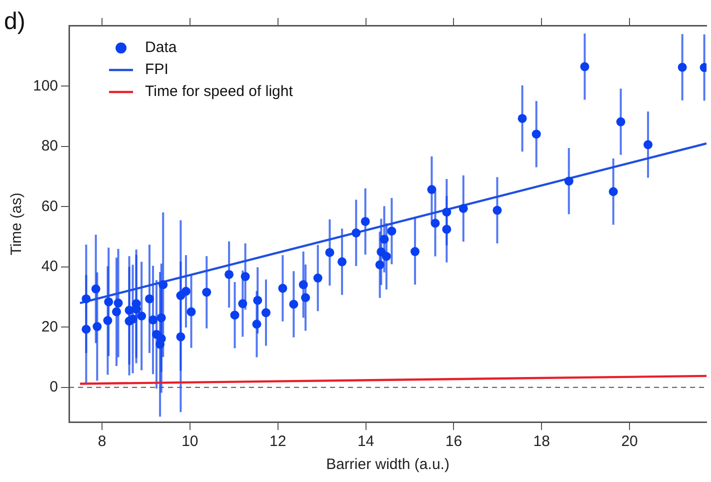  I want to click on x-tick-label: 8, so click(102, 441).